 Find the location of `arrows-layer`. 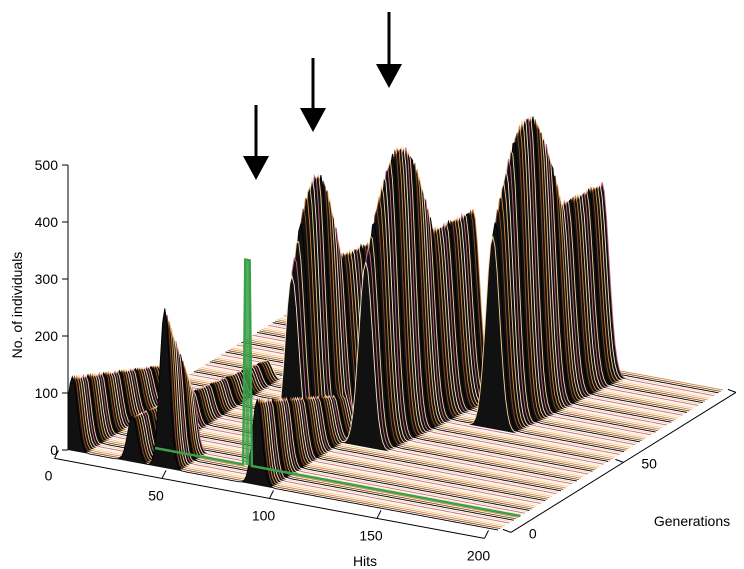

arrows-layer is located at coordinates (322, 96).